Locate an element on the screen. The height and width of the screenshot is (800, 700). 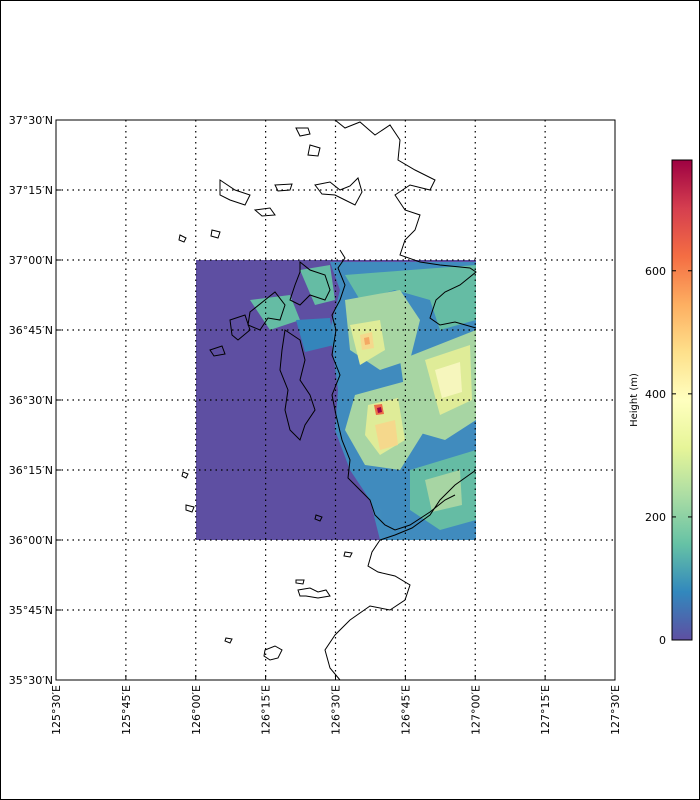
lon-label: 126°00′E is located at coordinates (196, 710).